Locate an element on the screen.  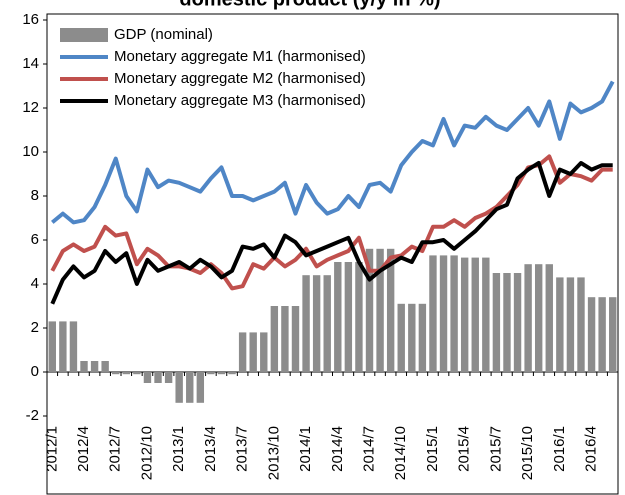
x-tick-label: 2014/1 is located at coordinates (305, 449).